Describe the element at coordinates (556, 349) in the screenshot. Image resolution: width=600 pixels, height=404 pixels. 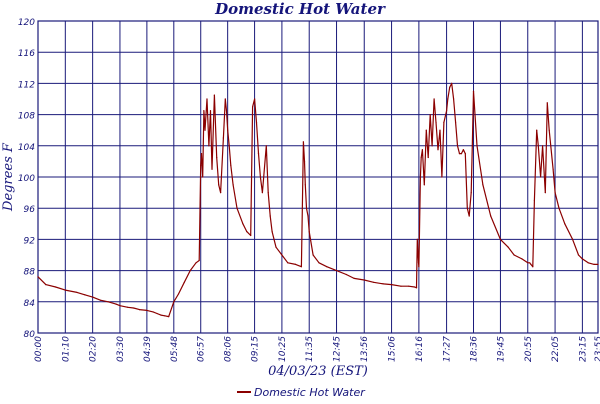
I see `x-tick-label: 22:05` at that location.